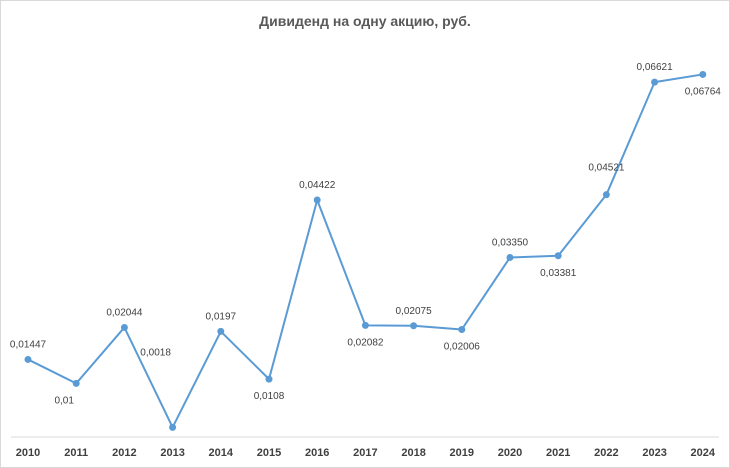  Describe the element at coordinates (510, 453) in the screenshot. I see `x-tick-label: 2020` at that location.